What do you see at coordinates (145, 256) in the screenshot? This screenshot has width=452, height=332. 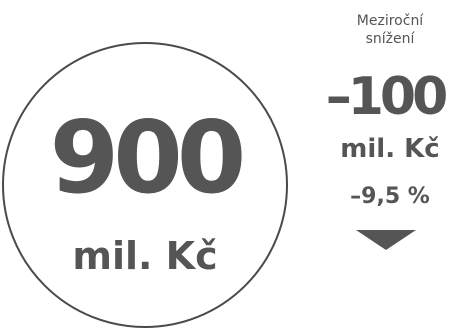 I see `main-value-unit: mil. Kč` at bounding box center [145, 256].